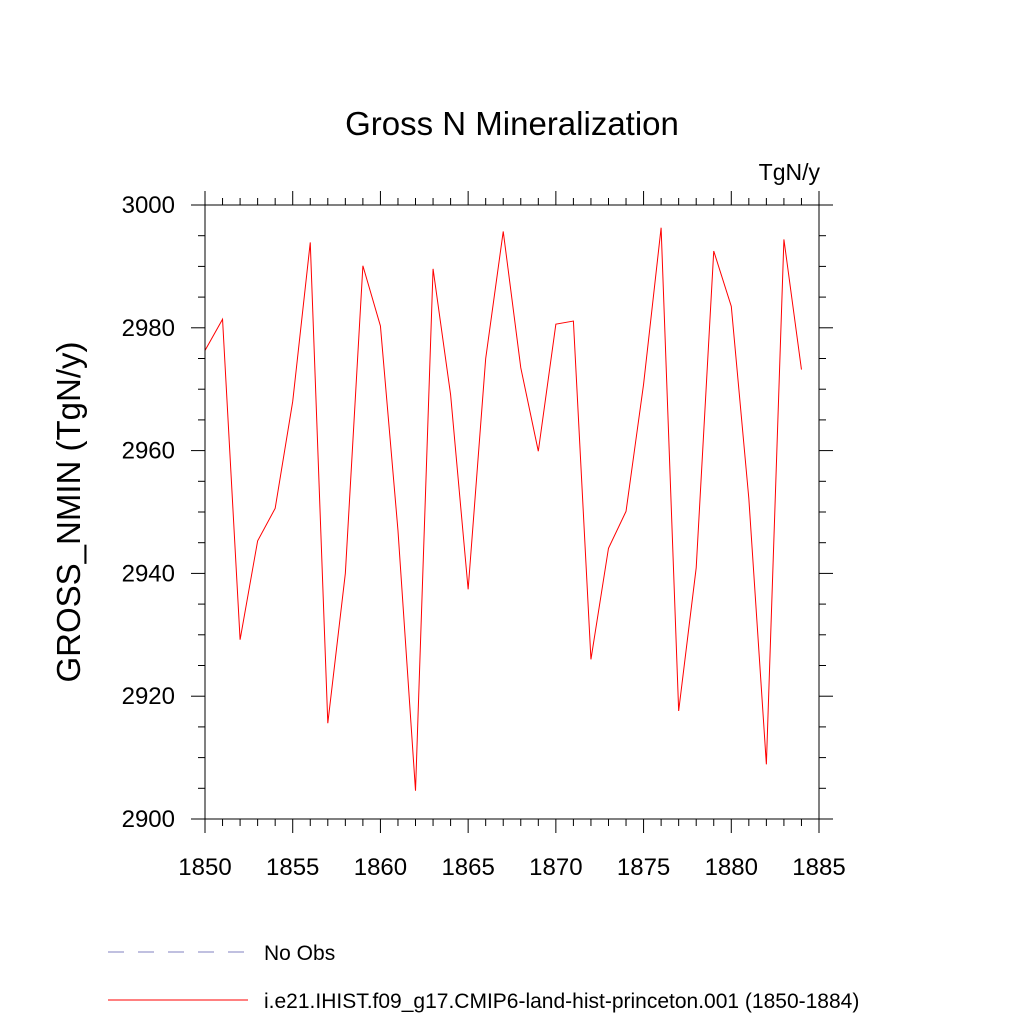 This screenshot has width=1024, height=1024. I want to click on units-label: TgN/y, so click(790, 172).